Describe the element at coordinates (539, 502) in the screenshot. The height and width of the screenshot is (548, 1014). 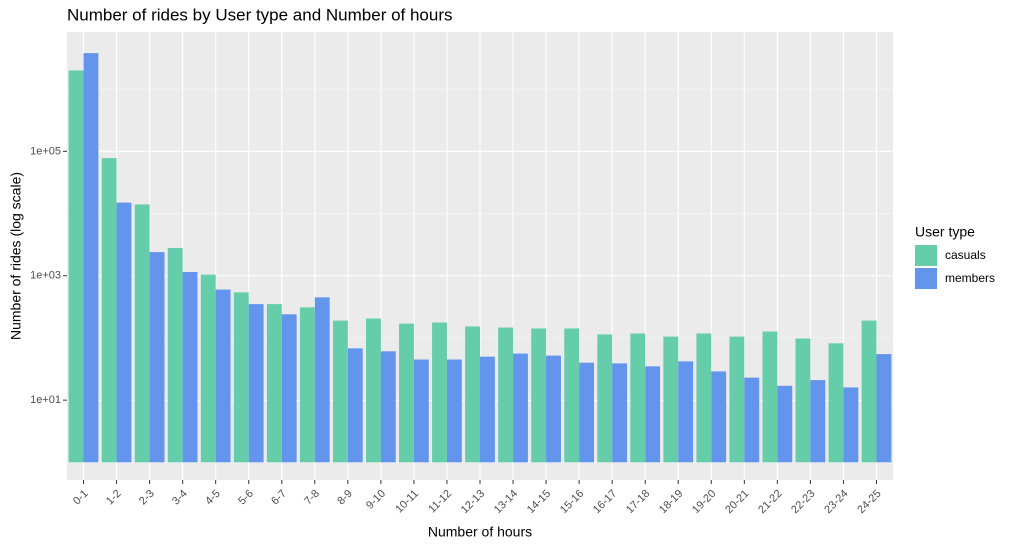
I see `x-tick-label: 14-15` at that location.